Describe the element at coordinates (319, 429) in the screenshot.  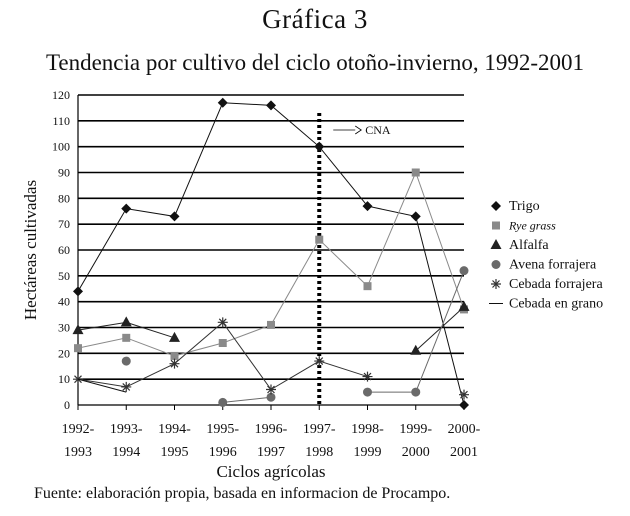
I see `x-tick-label: 1997-` at that location.